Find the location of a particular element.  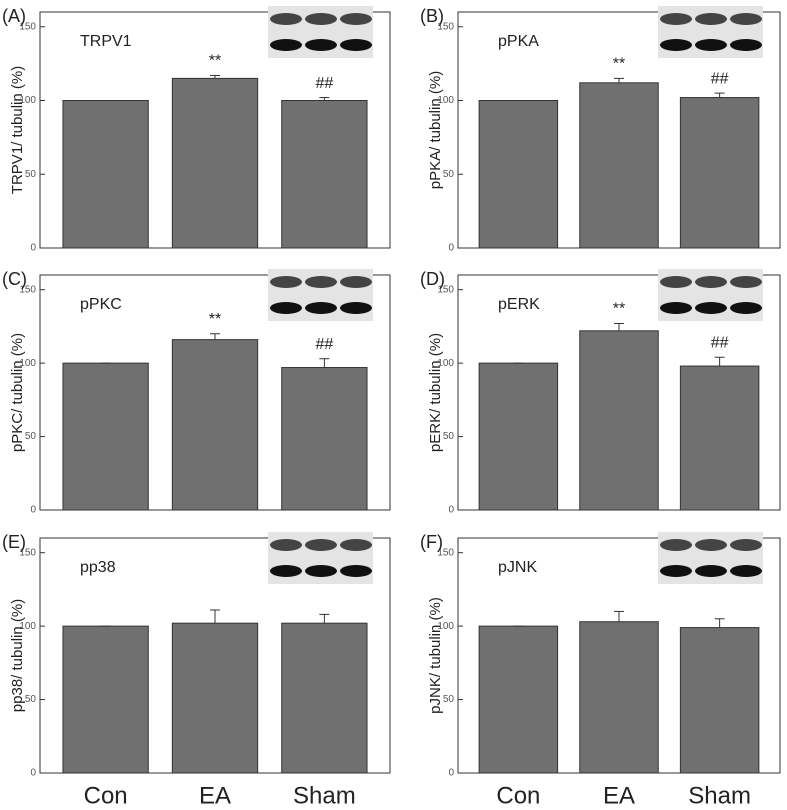

panel-label: (B) is located at coordinates (432, 16).